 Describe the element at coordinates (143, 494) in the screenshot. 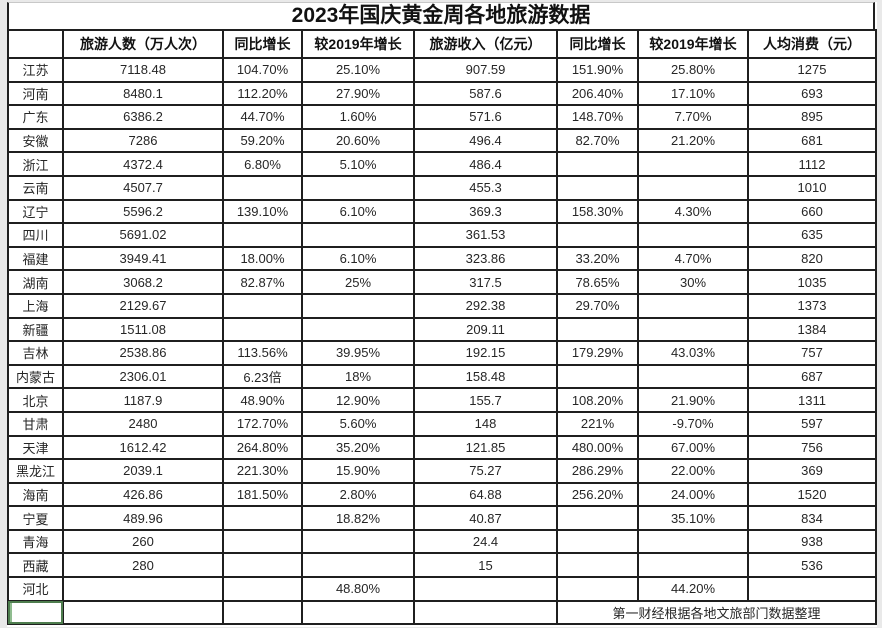

I see `tourists-cell: 426.86` at that location.